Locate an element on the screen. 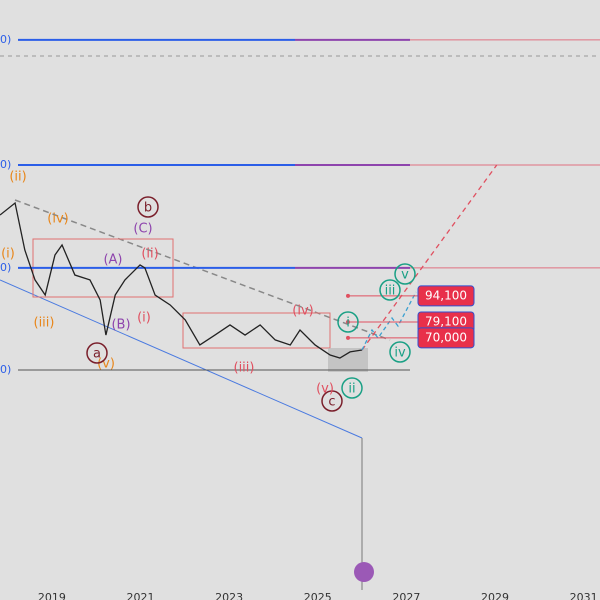 This screenshot has height=600, width=600. x-tick-label: 2027 is located at coordinates (406, 595).